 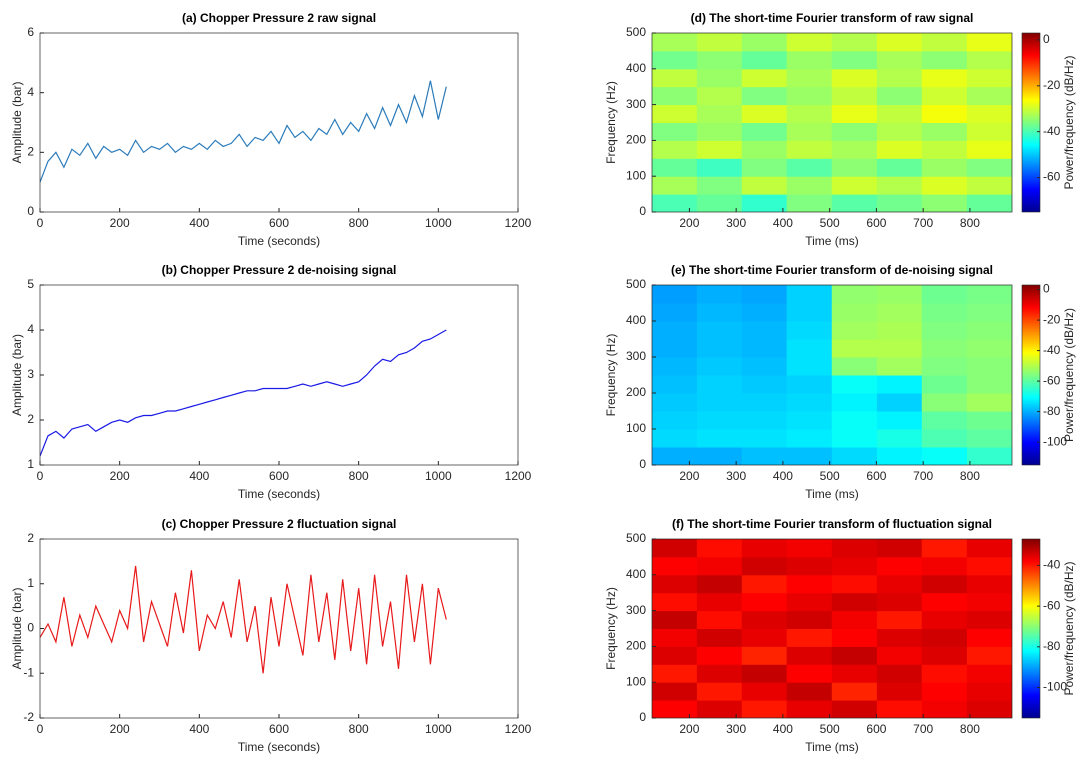 What do you see at coordinates (279, 494) in the screenshot?
I see `x-axis-label: Time (seconds)` at bounding box center [279, 494].